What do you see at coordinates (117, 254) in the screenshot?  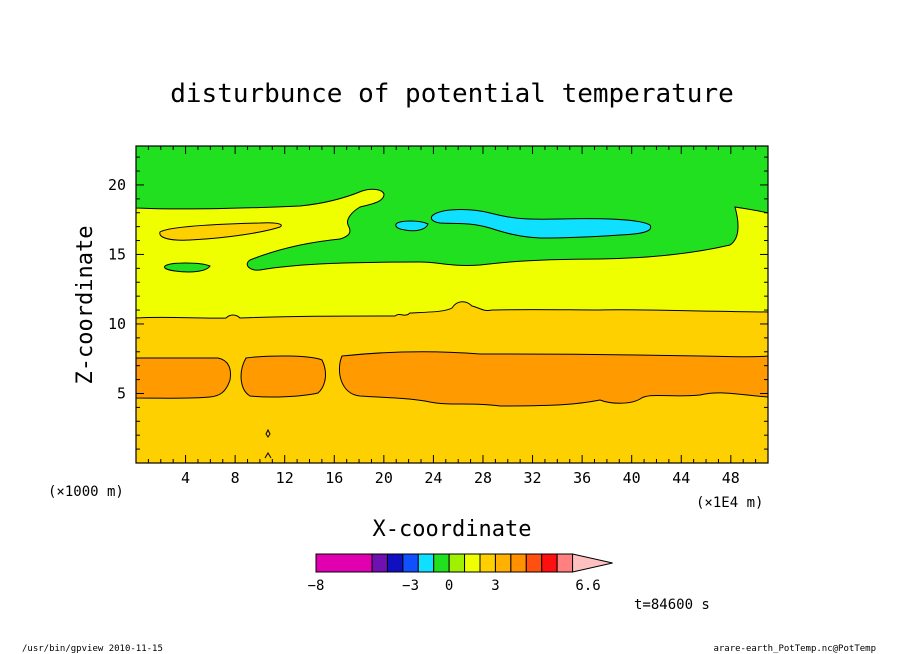 I see `y-tick-label: 15` at bounding box center [117, 254].